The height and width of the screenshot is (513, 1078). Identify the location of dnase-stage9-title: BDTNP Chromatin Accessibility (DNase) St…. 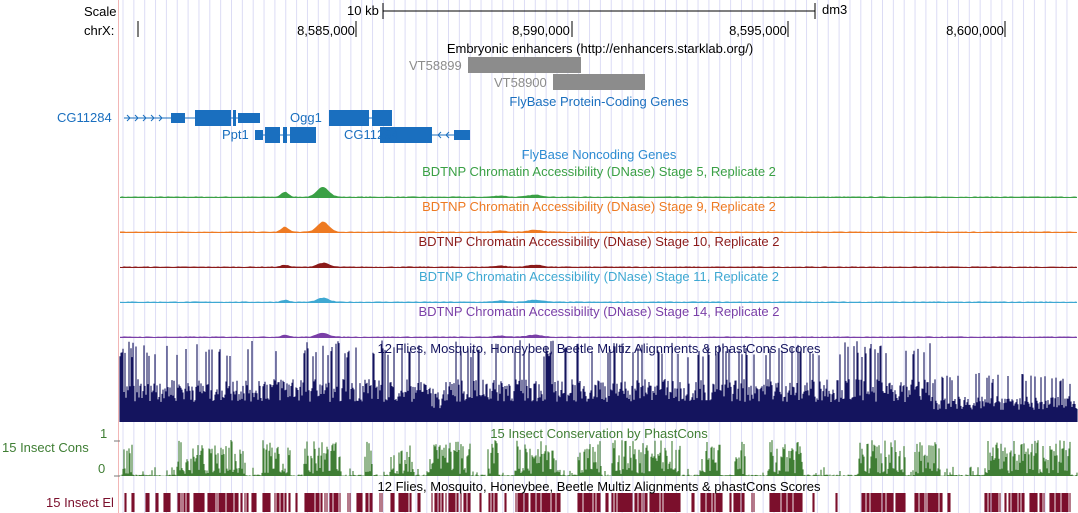
(599, 206).